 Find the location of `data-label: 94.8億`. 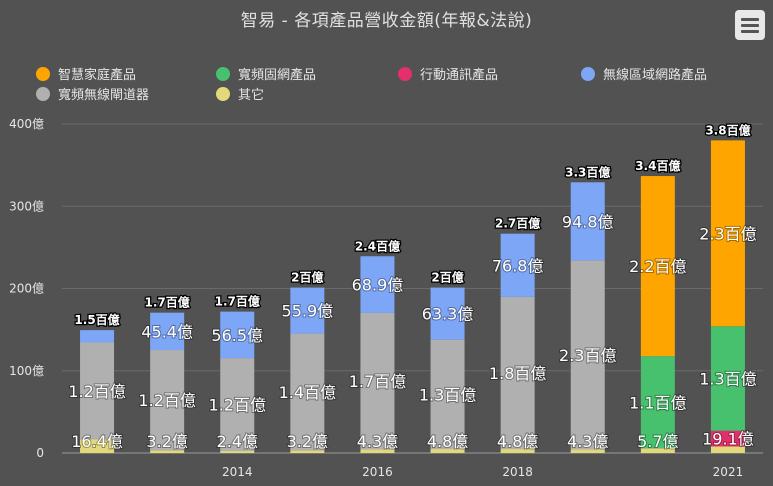

data-label: 94.8億 is located at coordinates (588, 221).